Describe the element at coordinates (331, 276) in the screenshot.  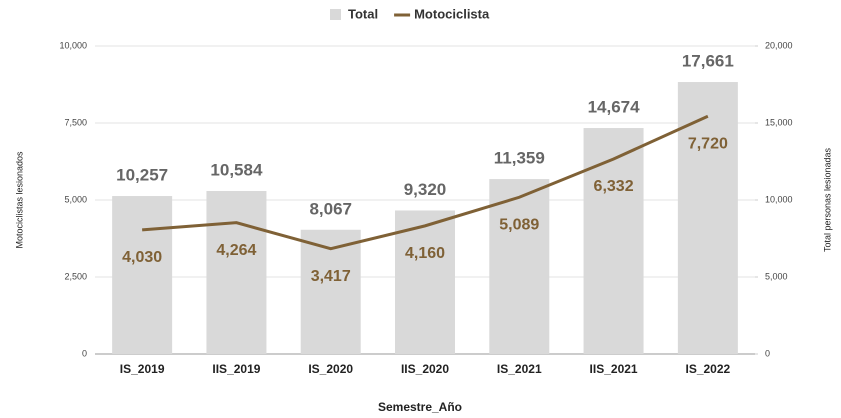
I see `line-value-label: 3,417` at that location.